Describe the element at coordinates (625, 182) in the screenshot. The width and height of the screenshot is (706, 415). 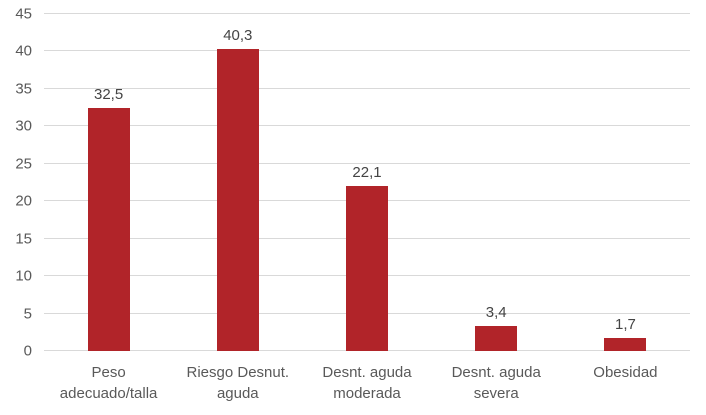
I see `bar-slot: 1,7` at that location.